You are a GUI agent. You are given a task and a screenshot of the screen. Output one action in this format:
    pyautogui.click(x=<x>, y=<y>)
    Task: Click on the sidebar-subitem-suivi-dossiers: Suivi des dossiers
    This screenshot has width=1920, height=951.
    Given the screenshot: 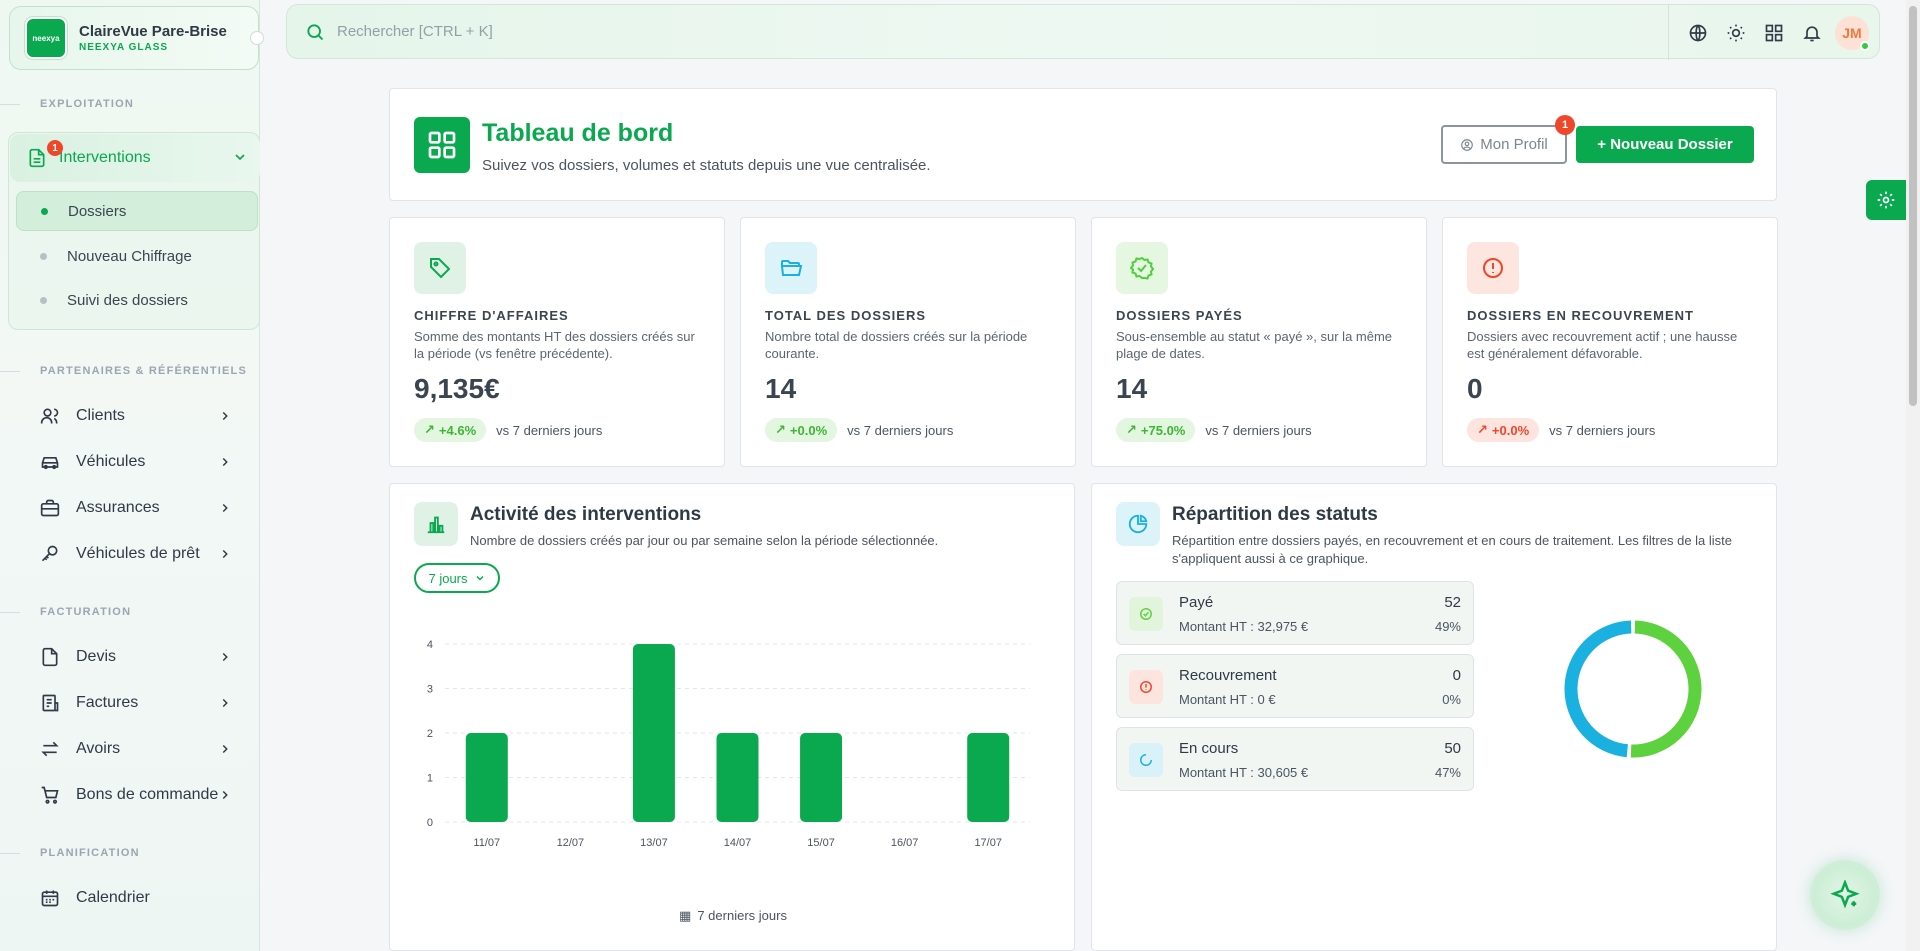 What is the action you would take?
    pyautogui.click(x=137, y=300)
    